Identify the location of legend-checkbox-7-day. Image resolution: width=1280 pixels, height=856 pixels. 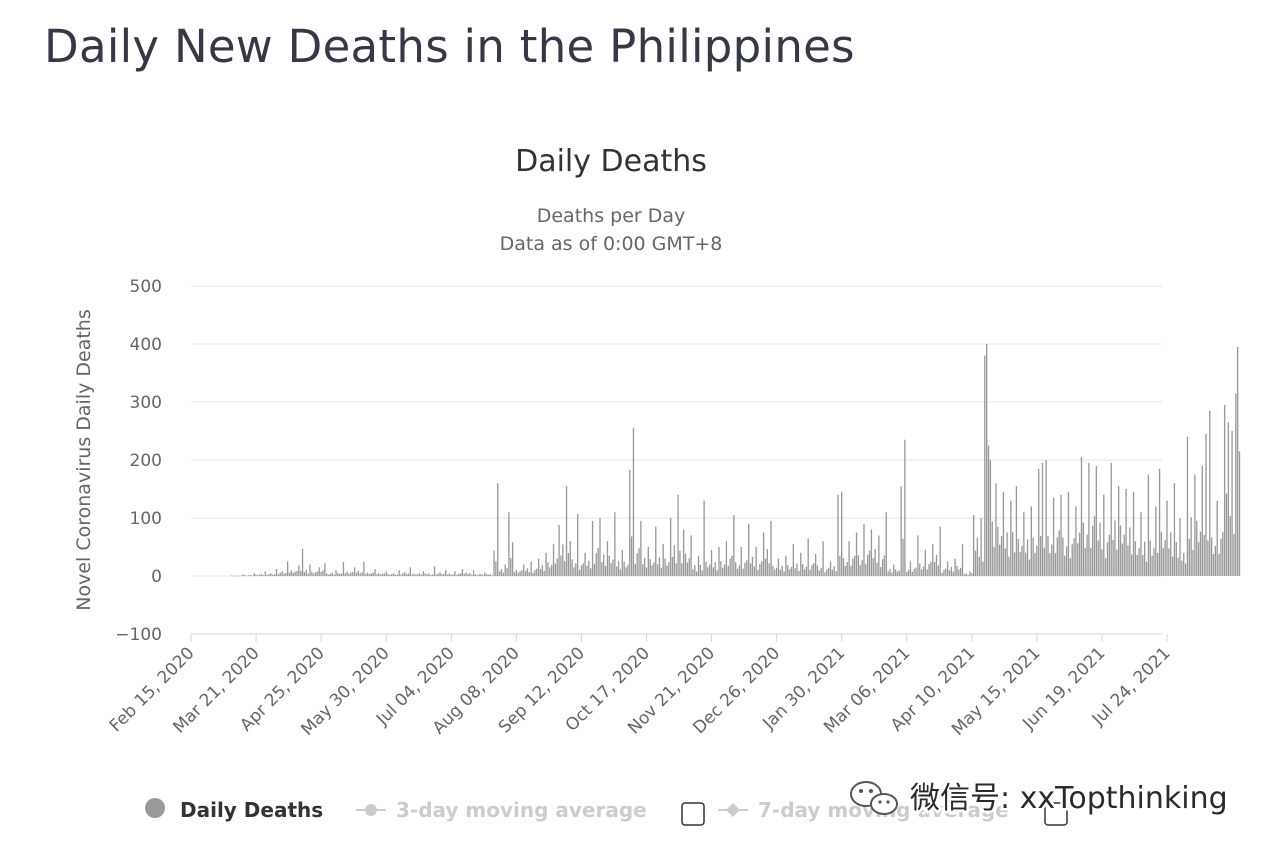
(1056, 814).